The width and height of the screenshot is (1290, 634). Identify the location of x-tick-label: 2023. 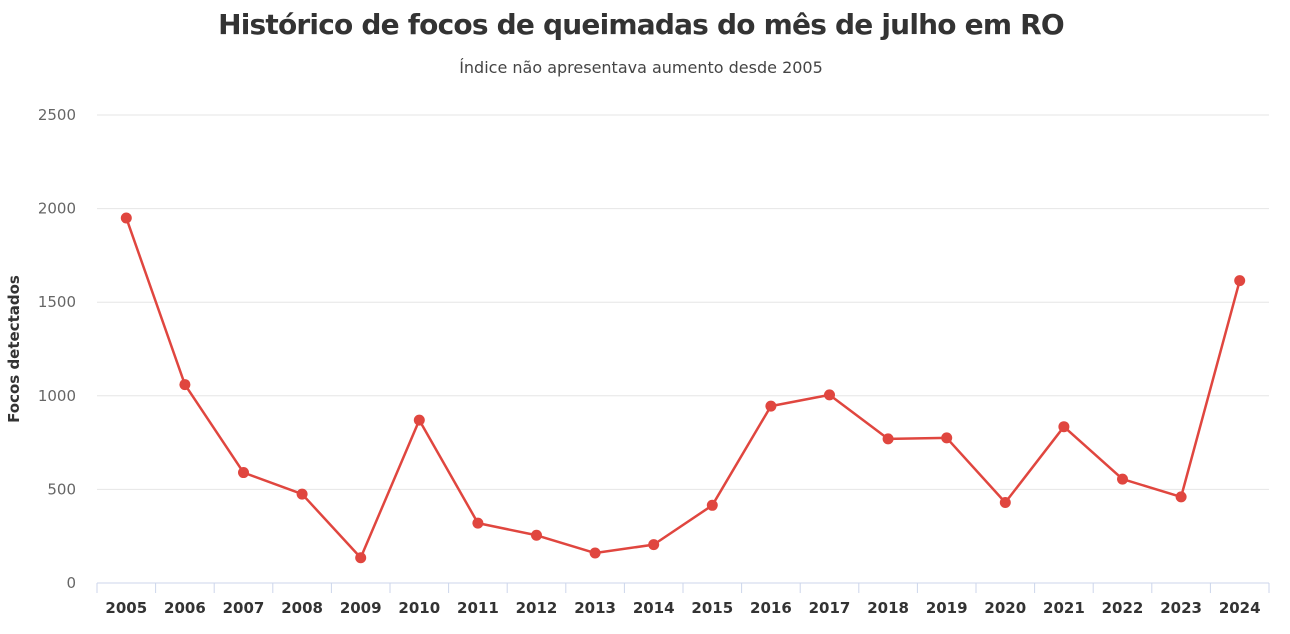
(1181, 608).